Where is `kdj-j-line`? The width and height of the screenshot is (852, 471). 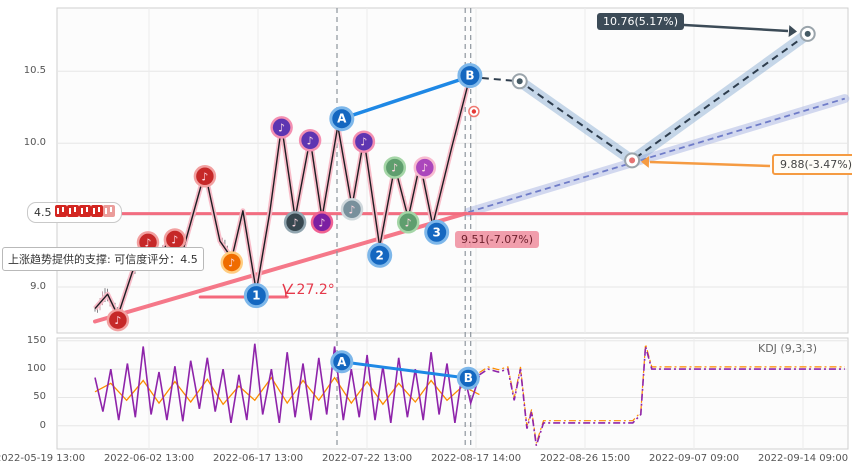 kdj-j-line is located at coordinates (287, 383).